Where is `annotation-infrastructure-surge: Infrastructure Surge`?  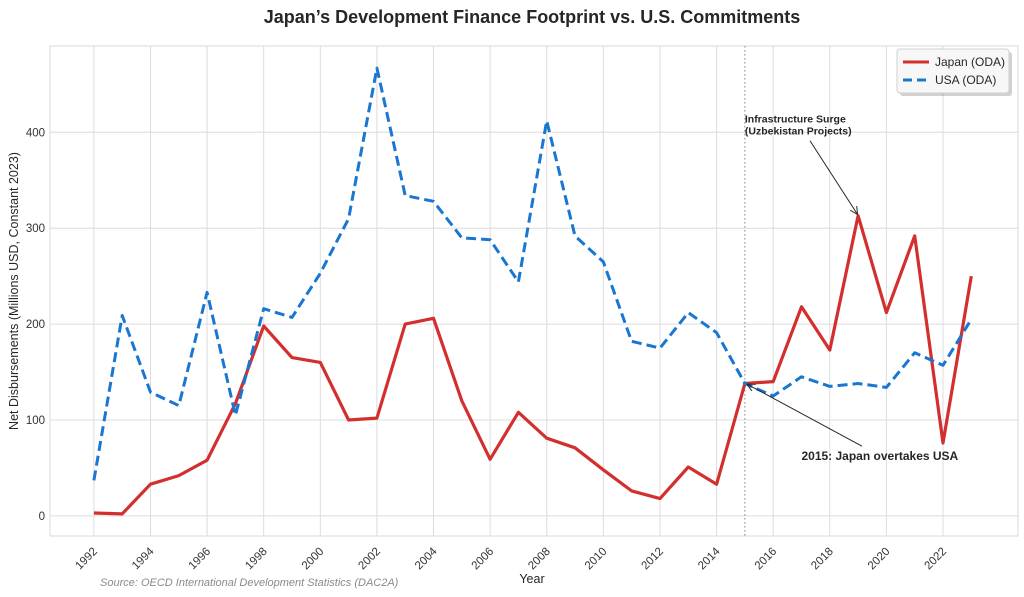 annotation-infrastructure-surge: Infrastructure Surge is located at coordinates (795, 120).